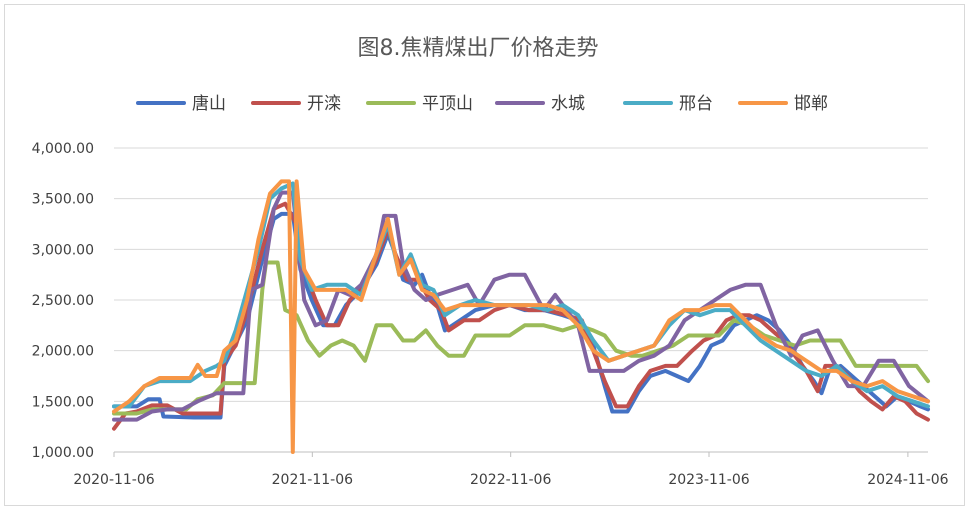 This screenshot has width=971, height=512. What do you see at coordinates (482, 103) in the screenshot?
I see `legend: 唐山 开滦 平顶山 水城 邢台 邯郸` at bounding box center [482, 103].